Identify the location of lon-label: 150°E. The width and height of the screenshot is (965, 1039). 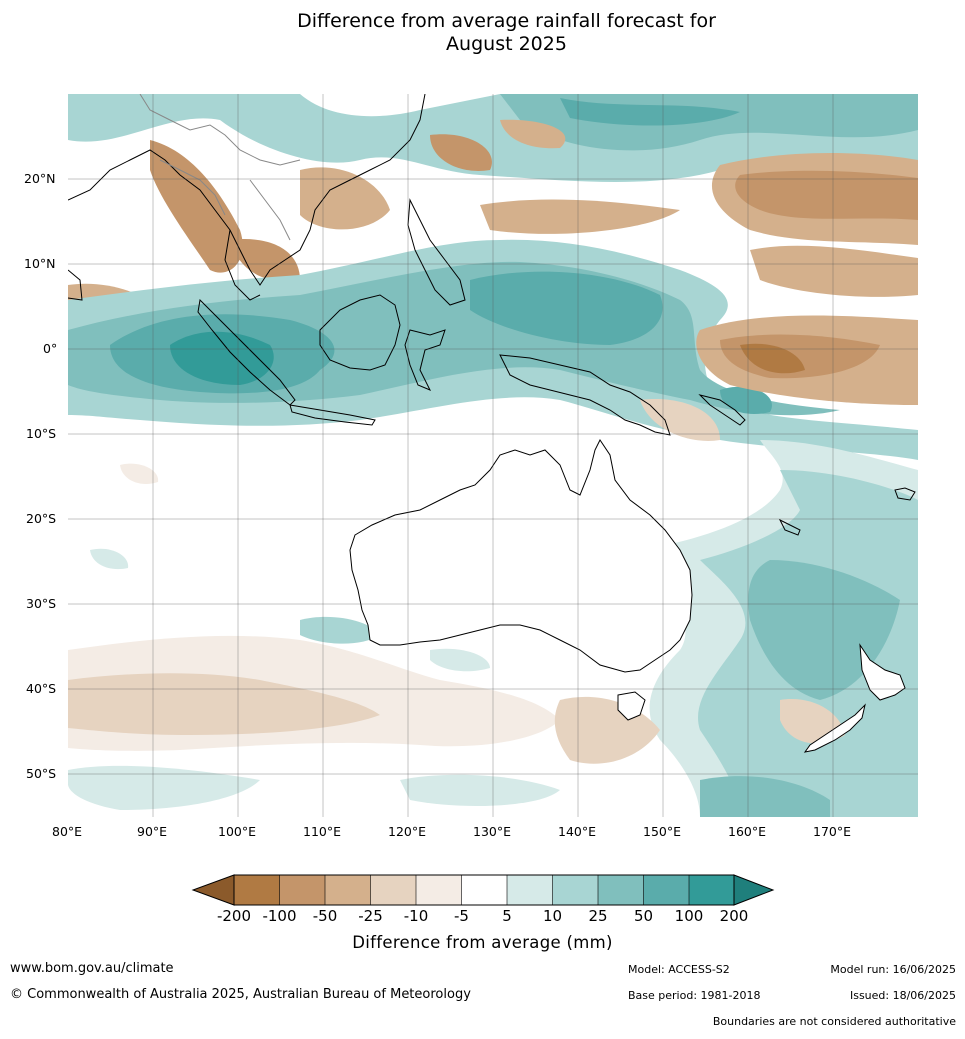
(662, 831).